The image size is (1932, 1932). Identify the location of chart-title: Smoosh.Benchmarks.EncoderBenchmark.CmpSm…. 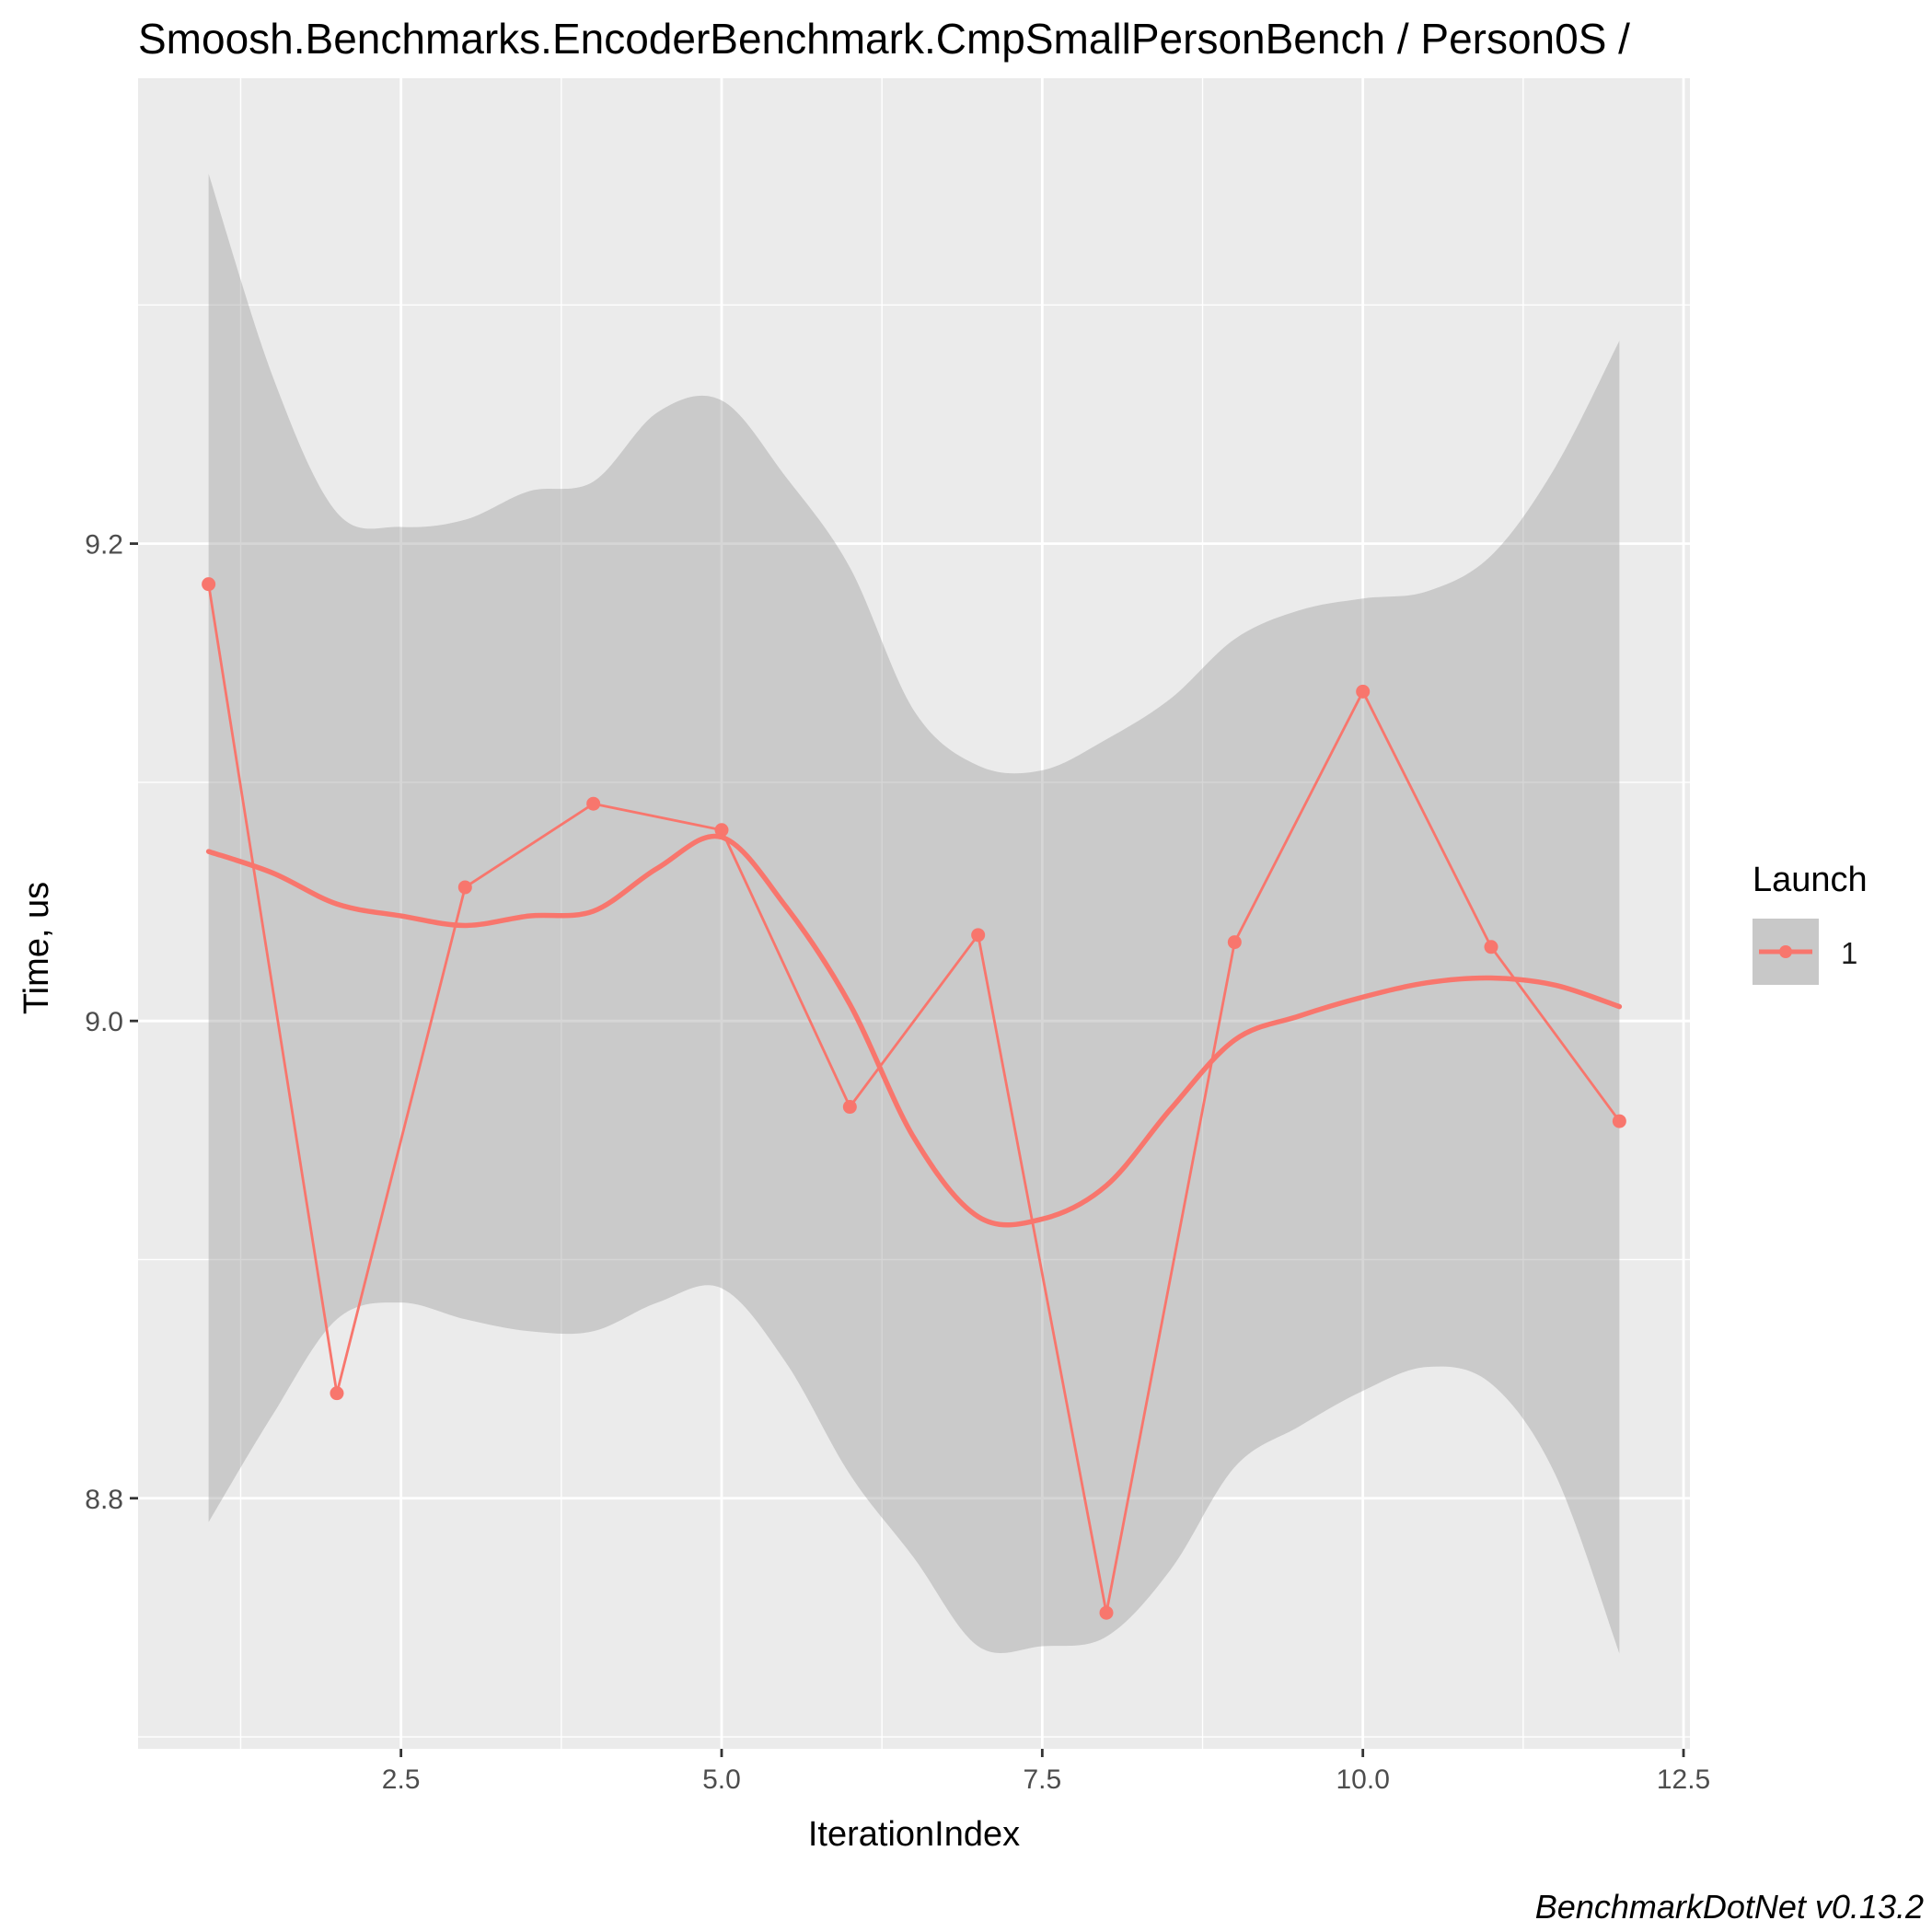
(884, 39).